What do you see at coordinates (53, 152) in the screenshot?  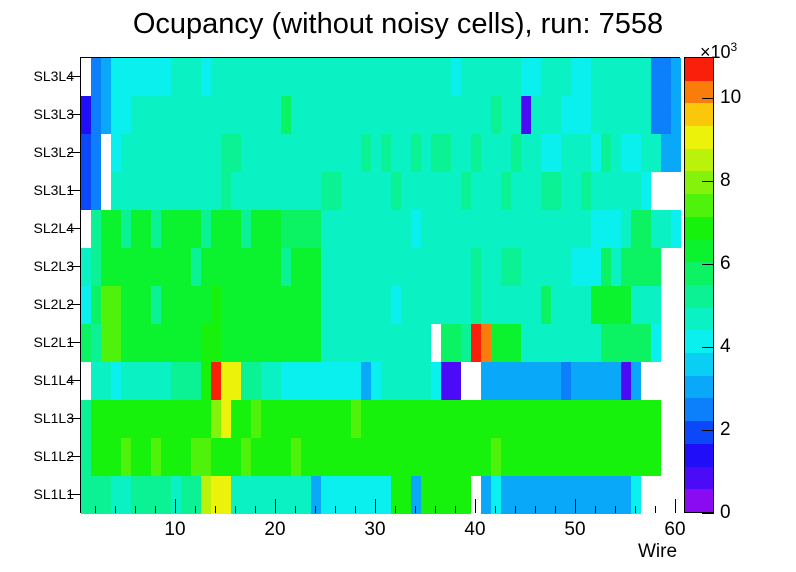 I see `y-axis-label-sl3l2: SL3L2` at bounding box center [53, 152].